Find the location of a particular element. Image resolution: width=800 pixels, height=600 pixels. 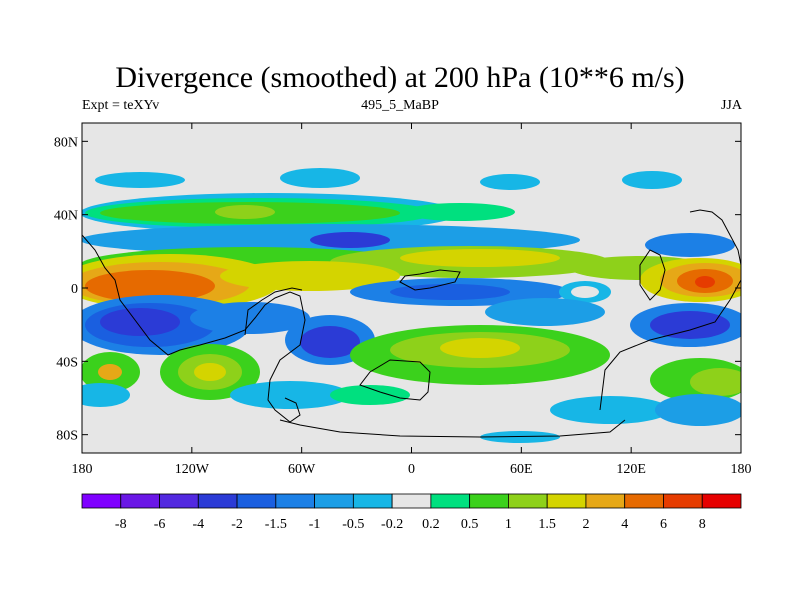

colorbar-label: 8 is located at coordinates (702, 524).